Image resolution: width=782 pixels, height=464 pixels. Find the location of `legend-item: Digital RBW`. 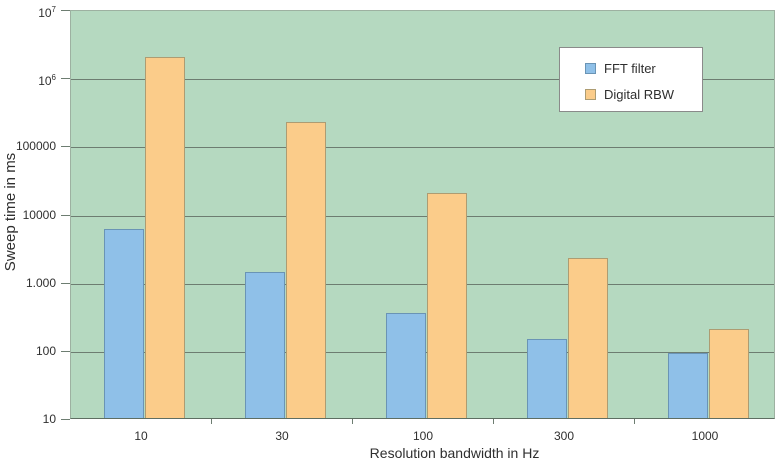

legend-item: Digital RBW is located at coordinates (631, 94).